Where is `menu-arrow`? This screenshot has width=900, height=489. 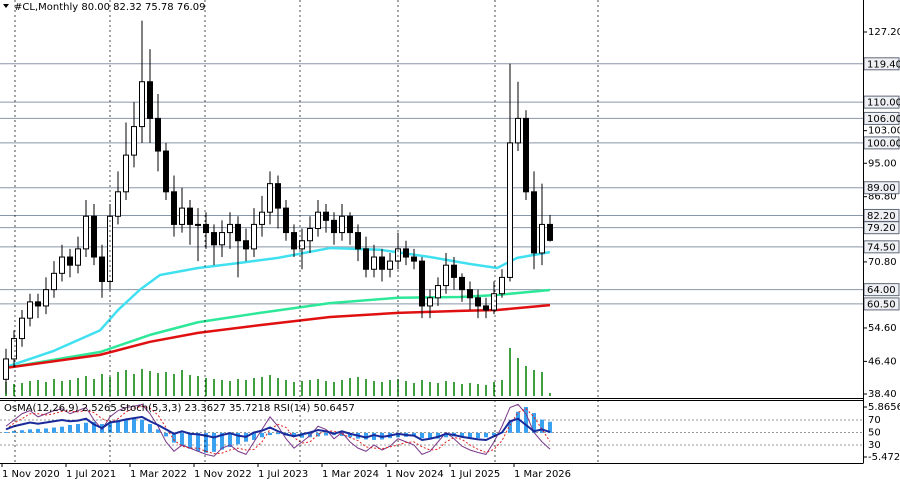 menu-arrow is located at coordinates (6, 6).